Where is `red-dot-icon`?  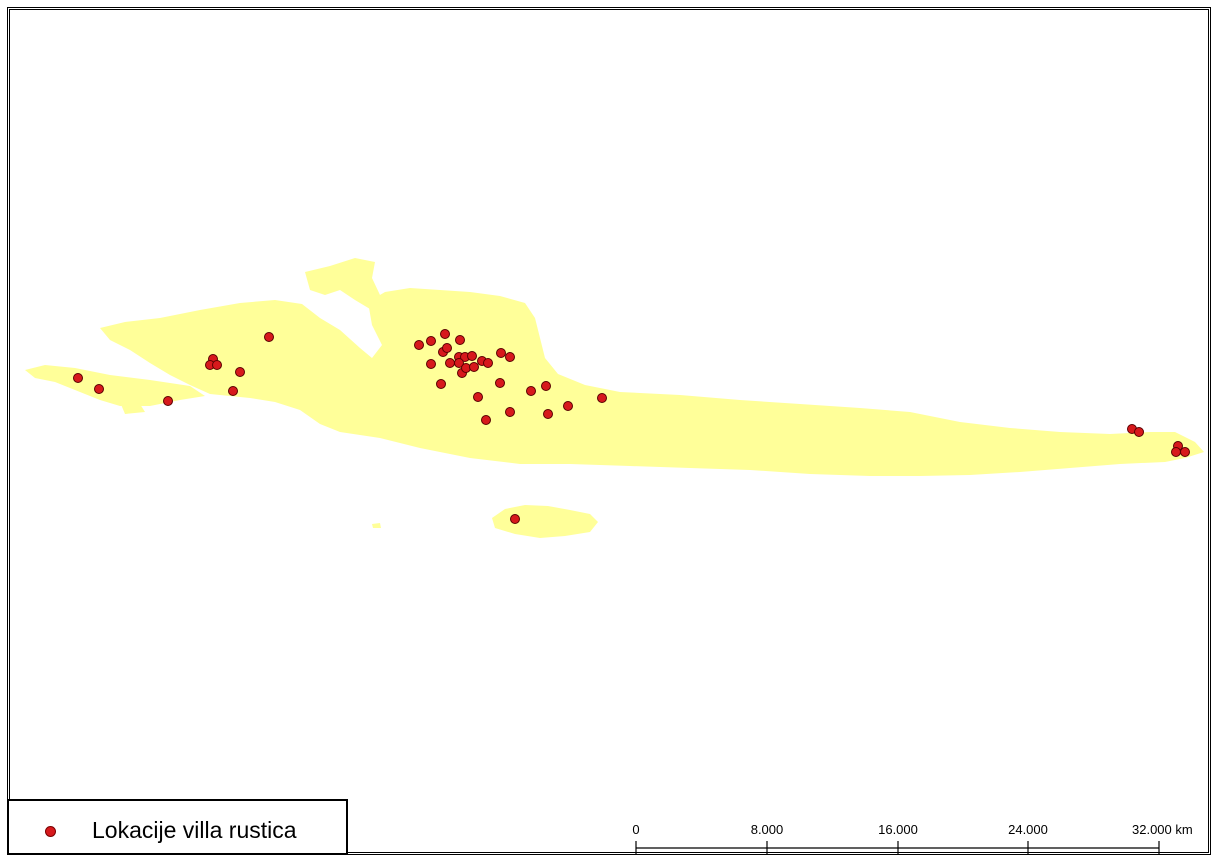 red-dot-icon is located at coordinates (50, 831).